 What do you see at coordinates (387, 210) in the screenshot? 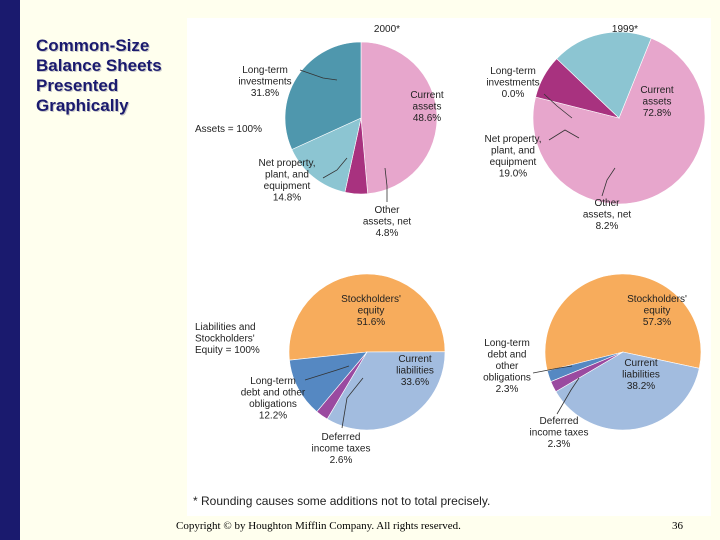
I see `label-other-assets-2000-line: Other` at bounding box center [387, 210].